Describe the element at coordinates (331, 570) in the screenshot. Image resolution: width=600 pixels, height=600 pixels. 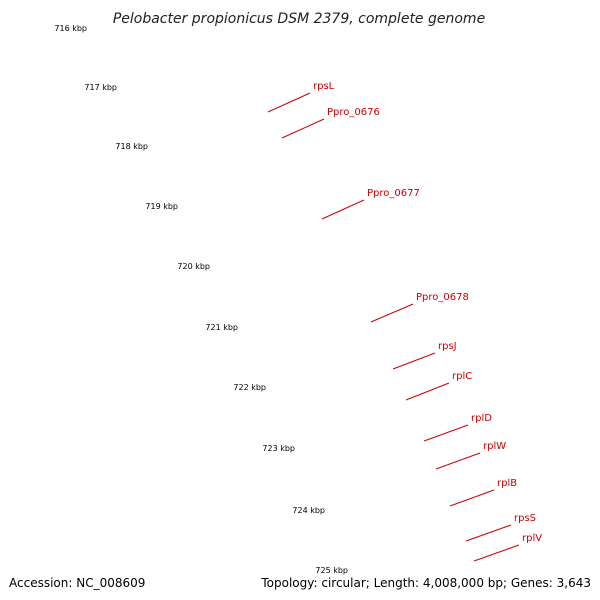
I see `tick-label: 725 kbp` at that location.